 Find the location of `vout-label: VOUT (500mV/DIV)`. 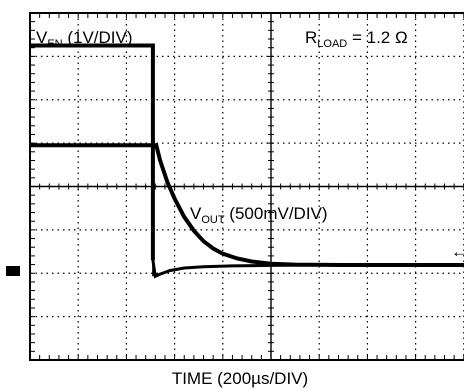

vout-label: VOUT (500mV/DIV) is located at coordinates (259, 215).